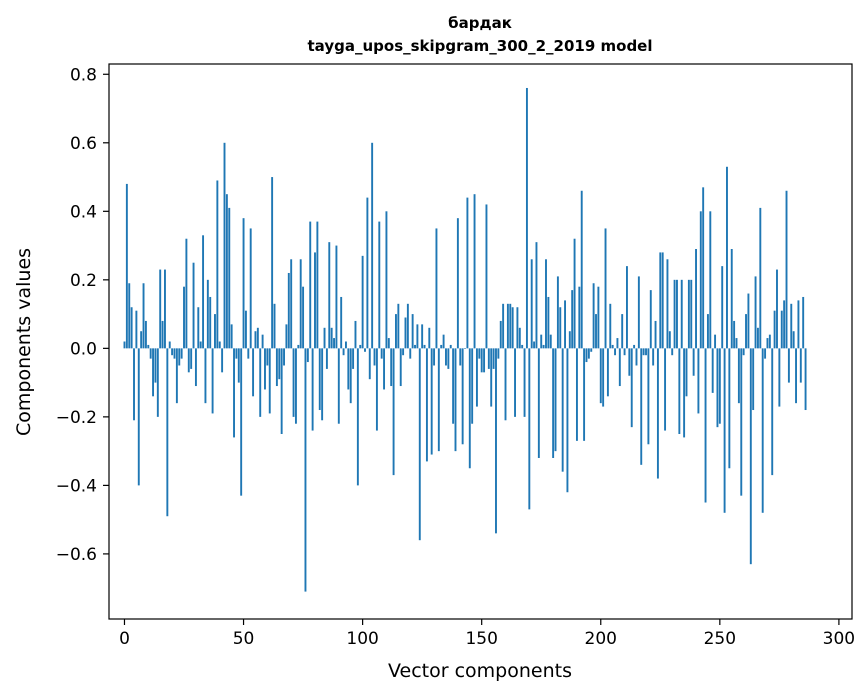 This screenshot has height=700, width=867. What do you see at coordinates (601, 639) in the screenshot?
I see `x-tick-label: 200` at bounding box center [601, 639].